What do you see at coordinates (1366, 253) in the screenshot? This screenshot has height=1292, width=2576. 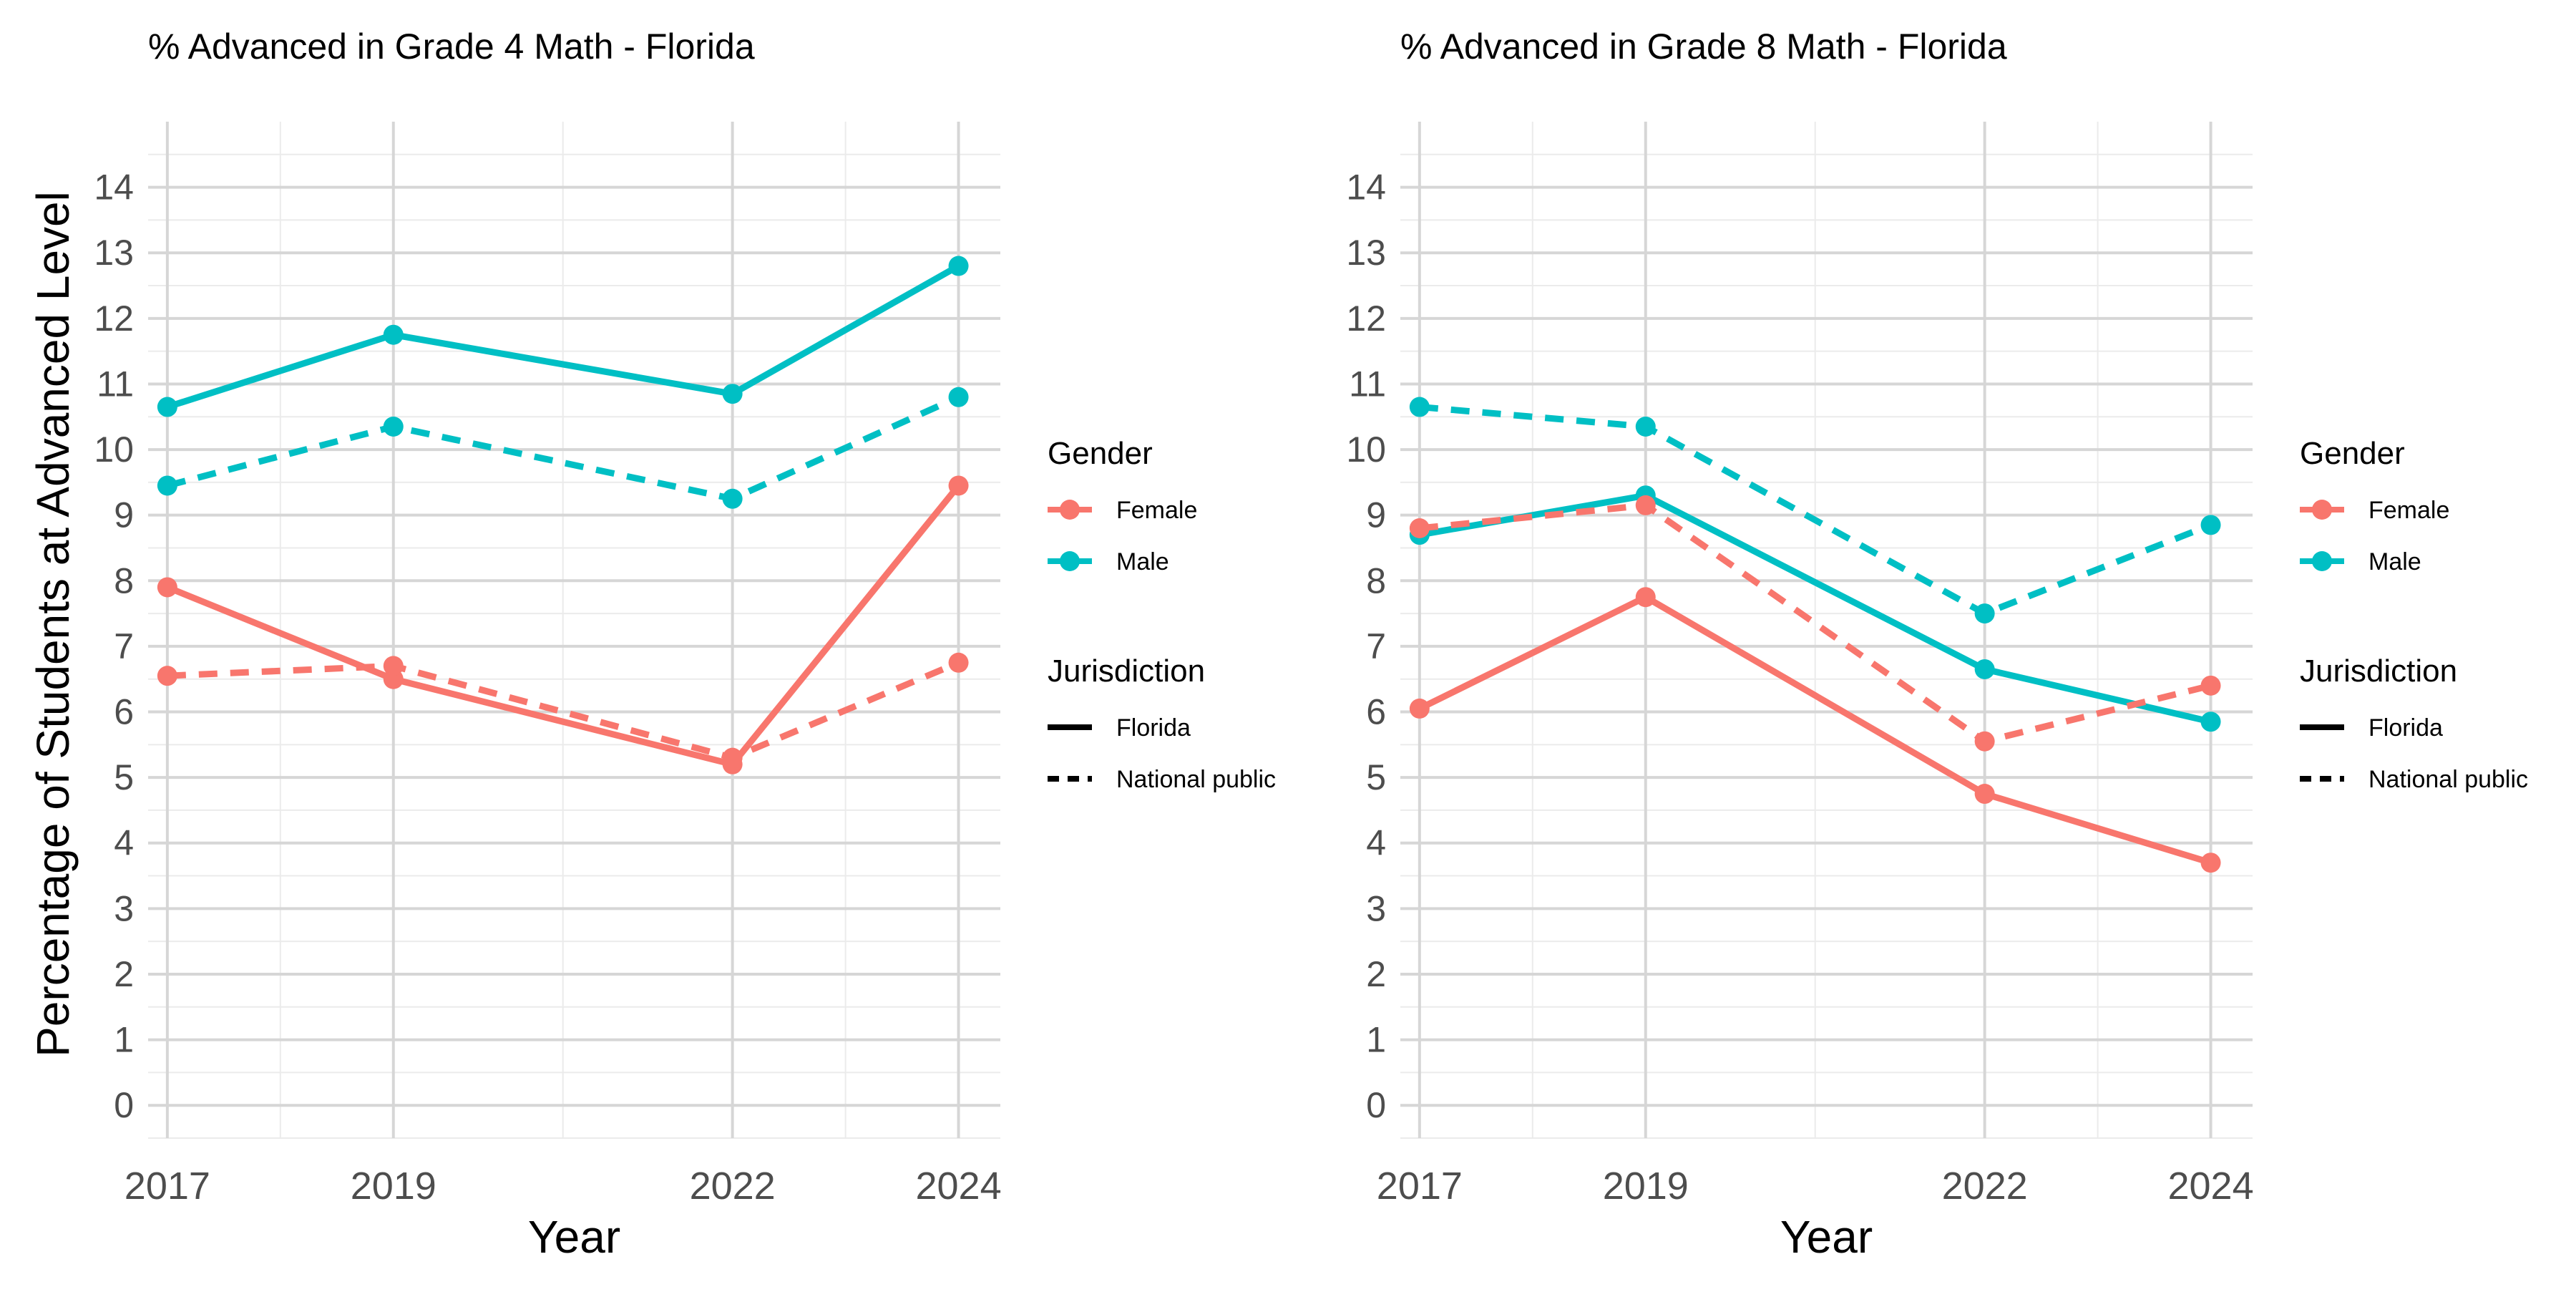 I see `y-tick-label: 13` at bounding box center [1366, 253].